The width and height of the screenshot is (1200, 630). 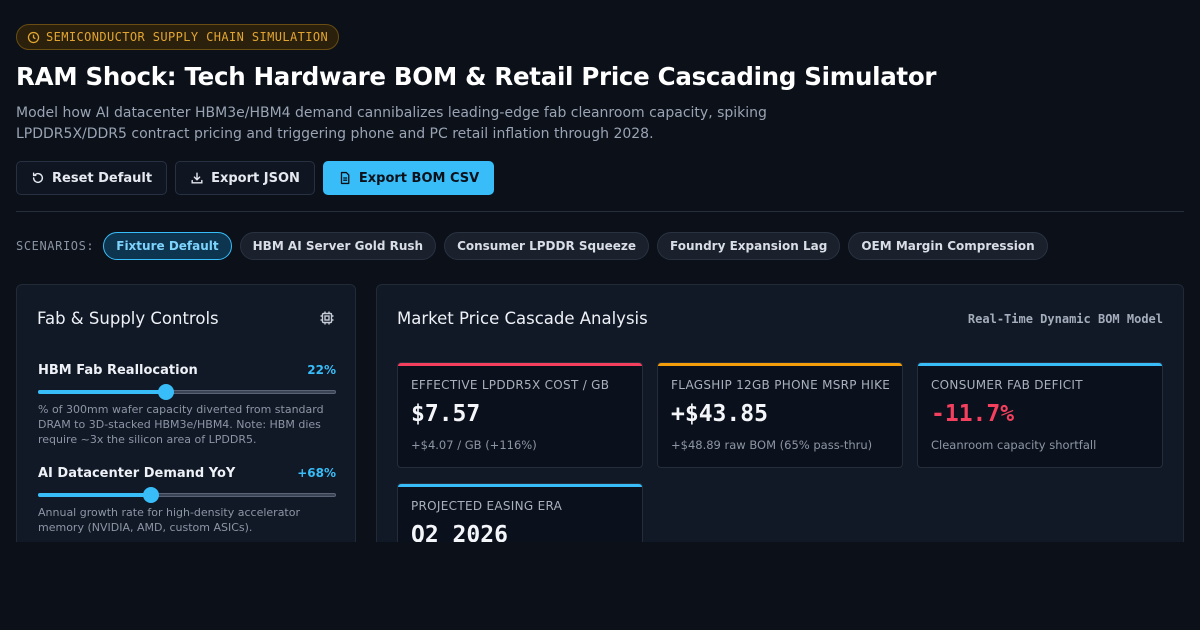 What do you see at coordinates (55, 246) in the screenshot?
I see `scenarios-label: SCENARIOS:` at bounding box center [55, 246].